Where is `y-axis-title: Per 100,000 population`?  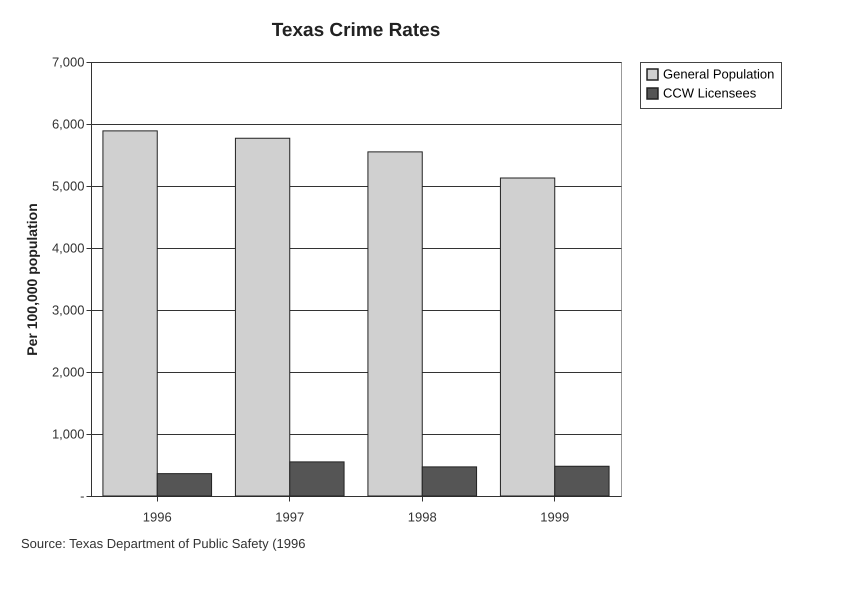 y-axis-title: Per 100,000 population is located at coordinates (32, 279).